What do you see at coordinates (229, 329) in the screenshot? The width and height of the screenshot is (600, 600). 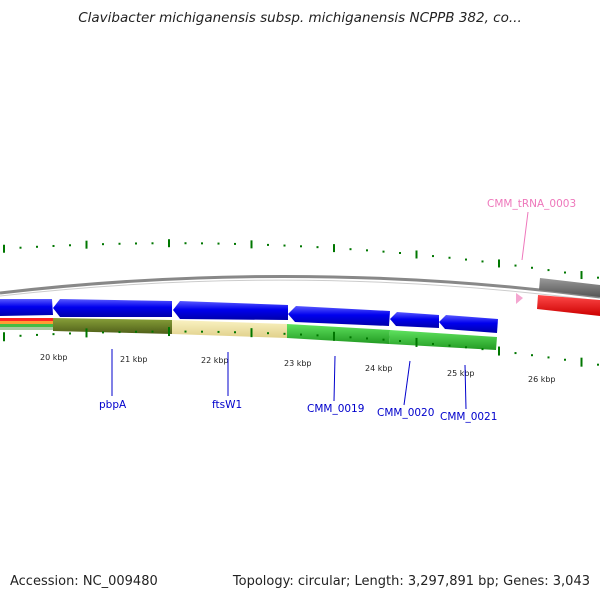 I see `cog-band-yellow` at bounding box center [229, 329].